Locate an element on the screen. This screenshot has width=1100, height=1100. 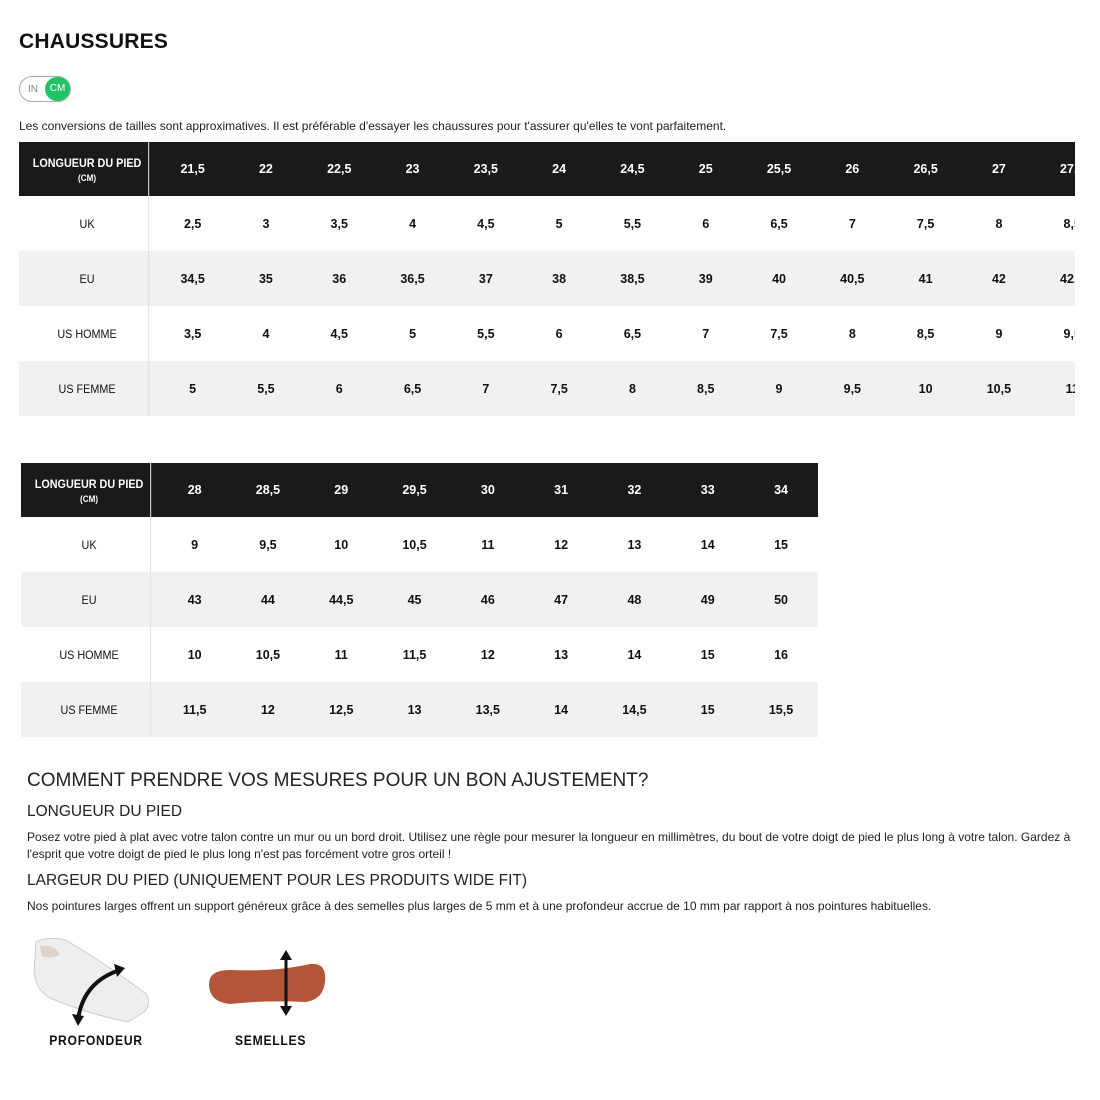
size-cell: 35 is located at coordinates (265, 278).